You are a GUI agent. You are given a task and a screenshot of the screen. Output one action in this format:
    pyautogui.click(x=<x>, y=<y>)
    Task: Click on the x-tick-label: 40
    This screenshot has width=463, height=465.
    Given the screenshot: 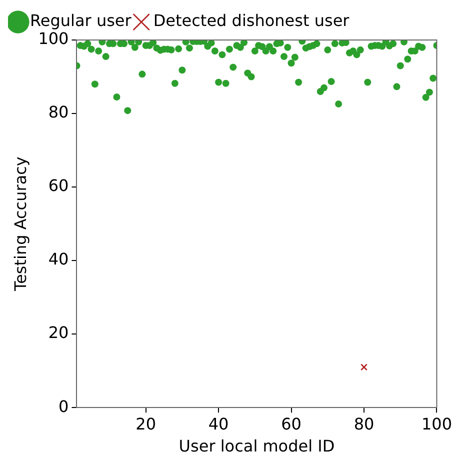 What is the action you would take?
    pyautogui.click(x=218, y=424)
    